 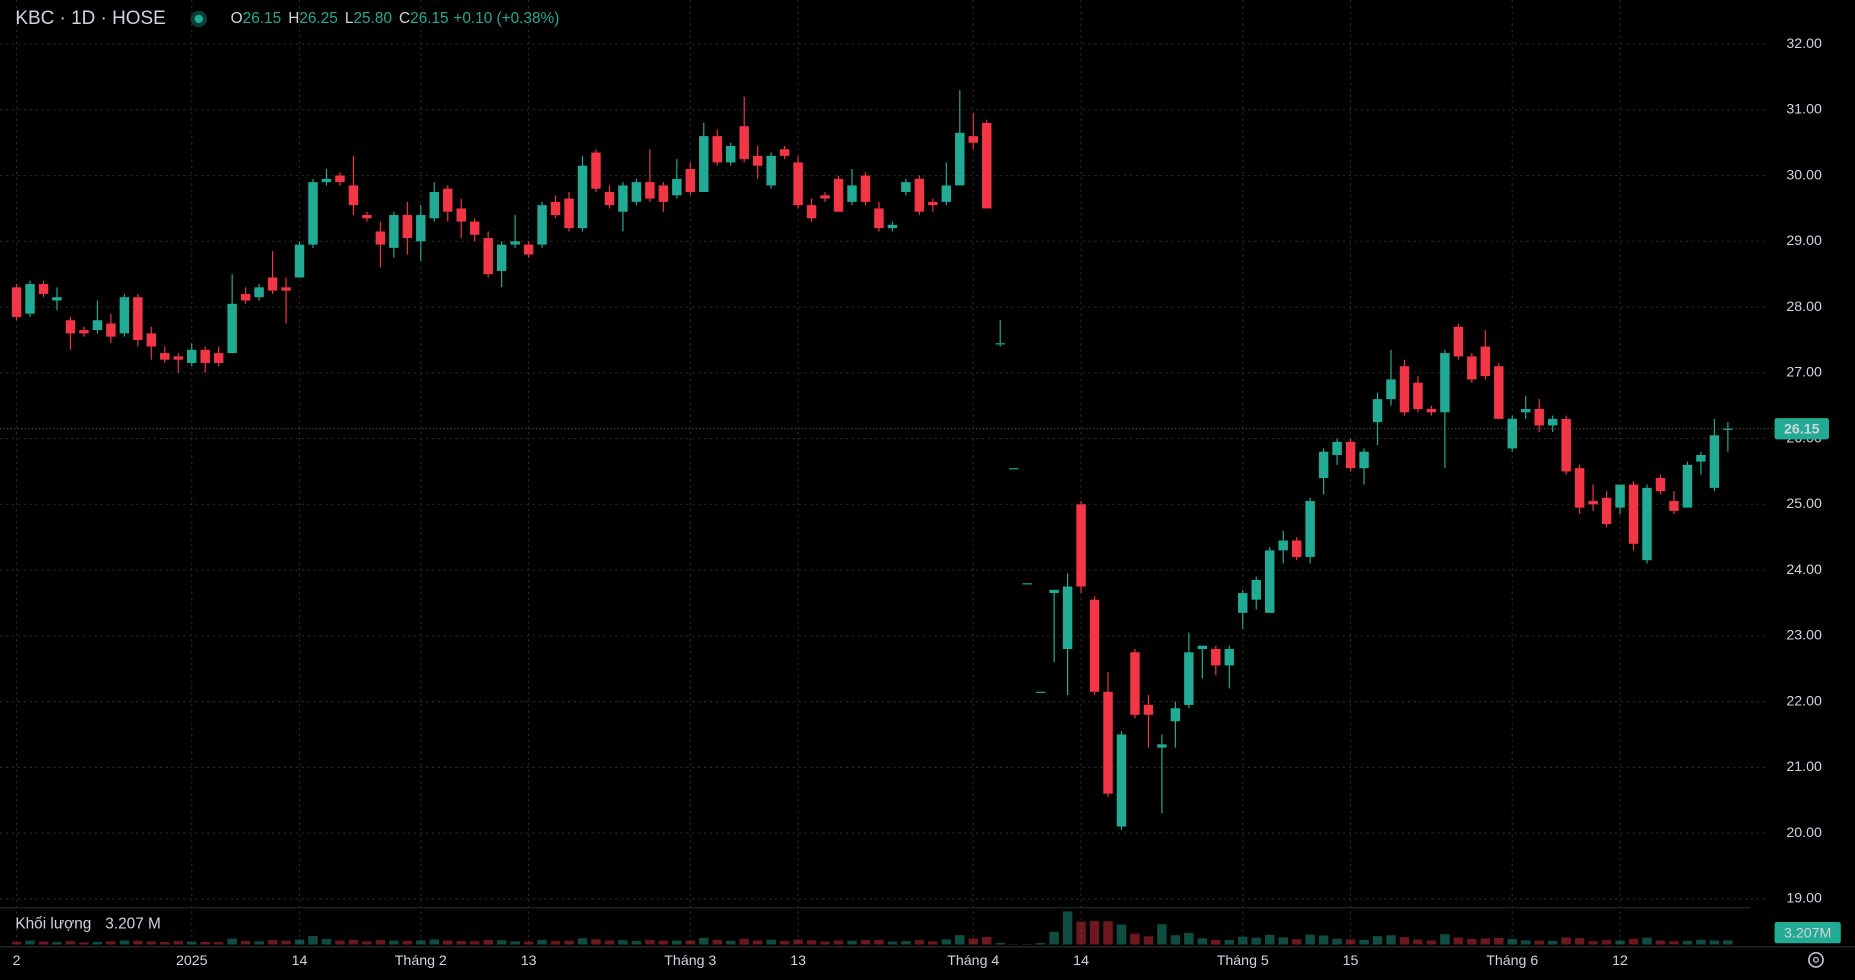 What do you see at coordinates (1804, 373) in the screenshot?
I see `y-tick-label: 27.00` at bounding box center [1804, 373].